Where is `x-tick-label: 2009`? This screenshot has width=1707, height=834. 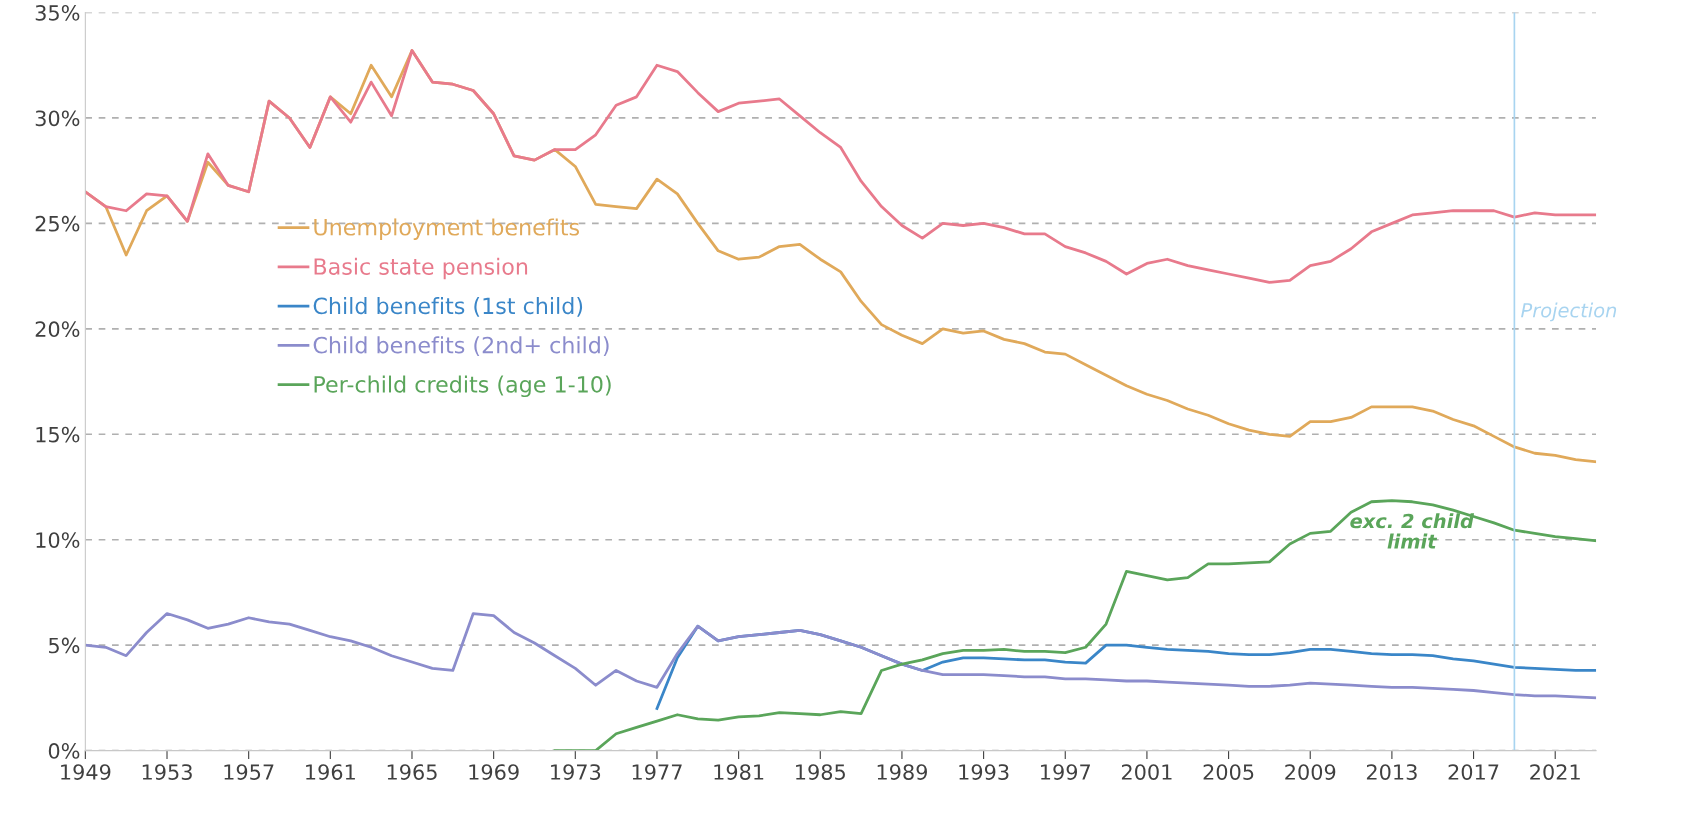
x-tick-label: 2009 is located at coordinates (1310, 772).